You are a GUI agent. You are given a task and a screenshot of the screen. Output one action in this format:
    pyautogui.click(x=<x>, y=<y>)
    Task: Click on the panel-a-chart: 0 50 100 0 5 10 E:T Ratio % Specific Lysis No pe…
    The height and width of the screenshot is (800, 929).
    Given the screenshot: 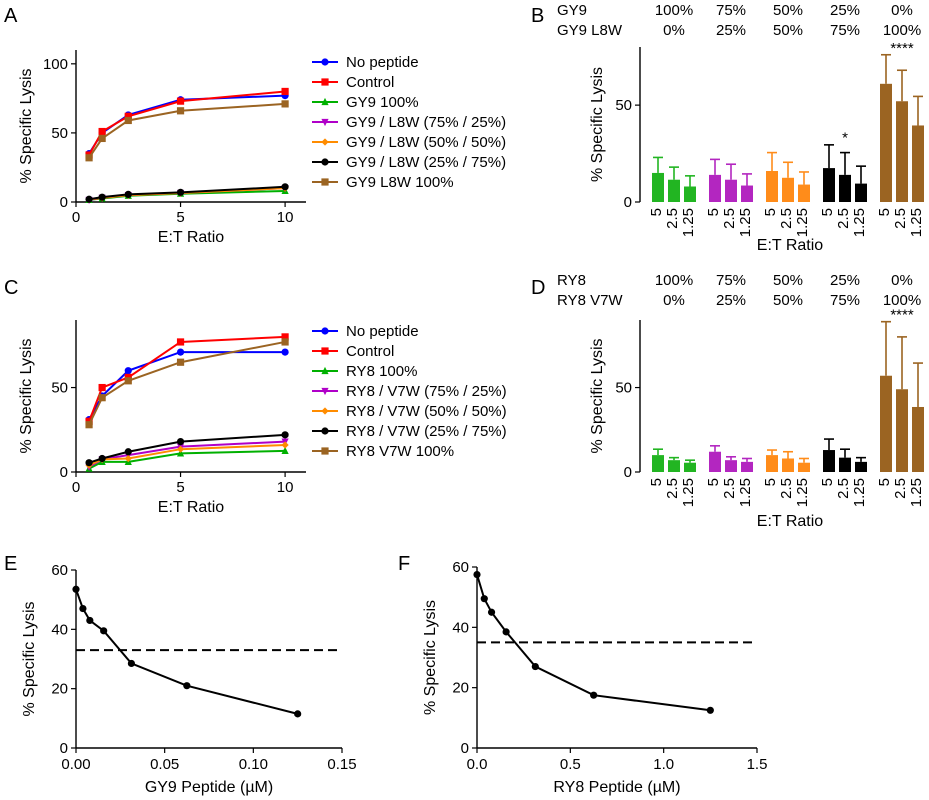 What is the action you would take?
    pyautogui.click(x=262, y=148)
    